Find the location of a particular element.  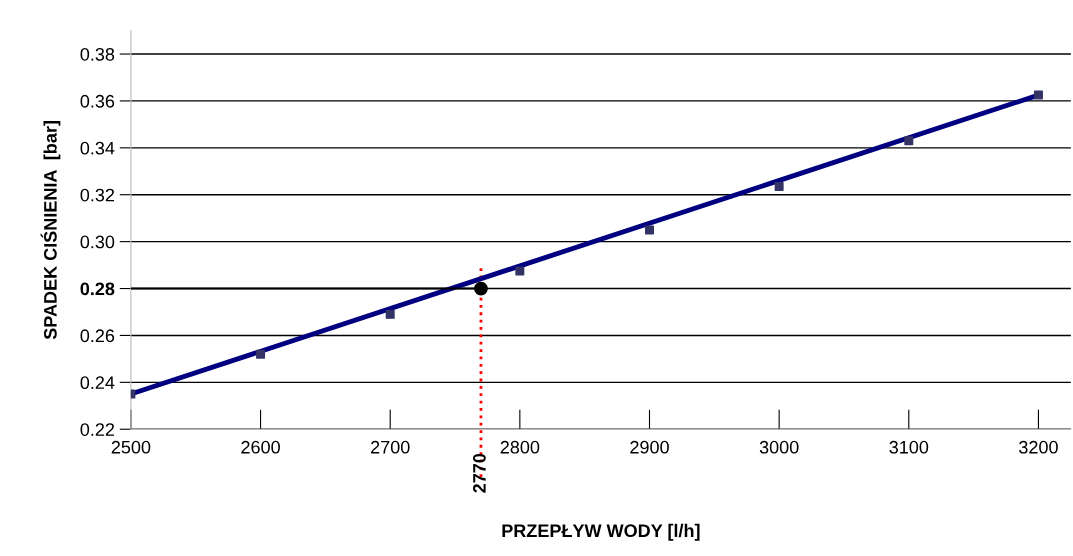

x-tick-label: 3000 is located at coordinates (779, 447).